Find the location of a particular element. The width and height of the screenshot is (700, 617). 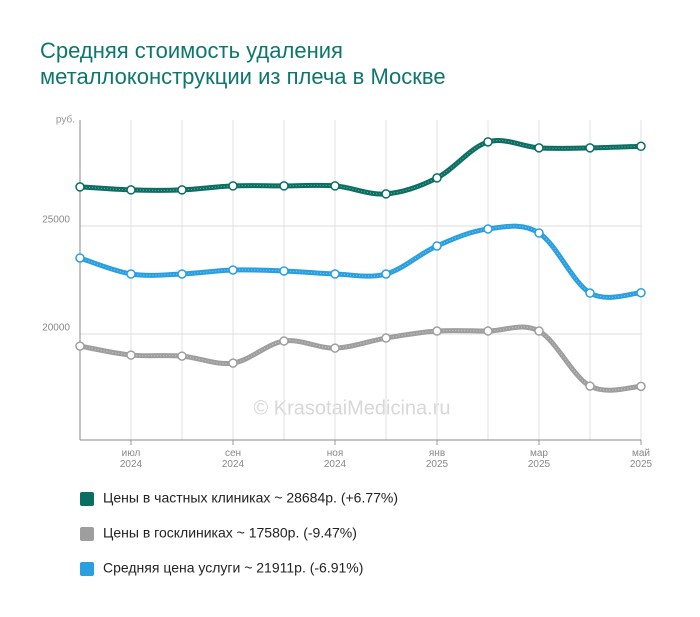

x-tick-label: мар 2025 is located at coordinates (539, 459).